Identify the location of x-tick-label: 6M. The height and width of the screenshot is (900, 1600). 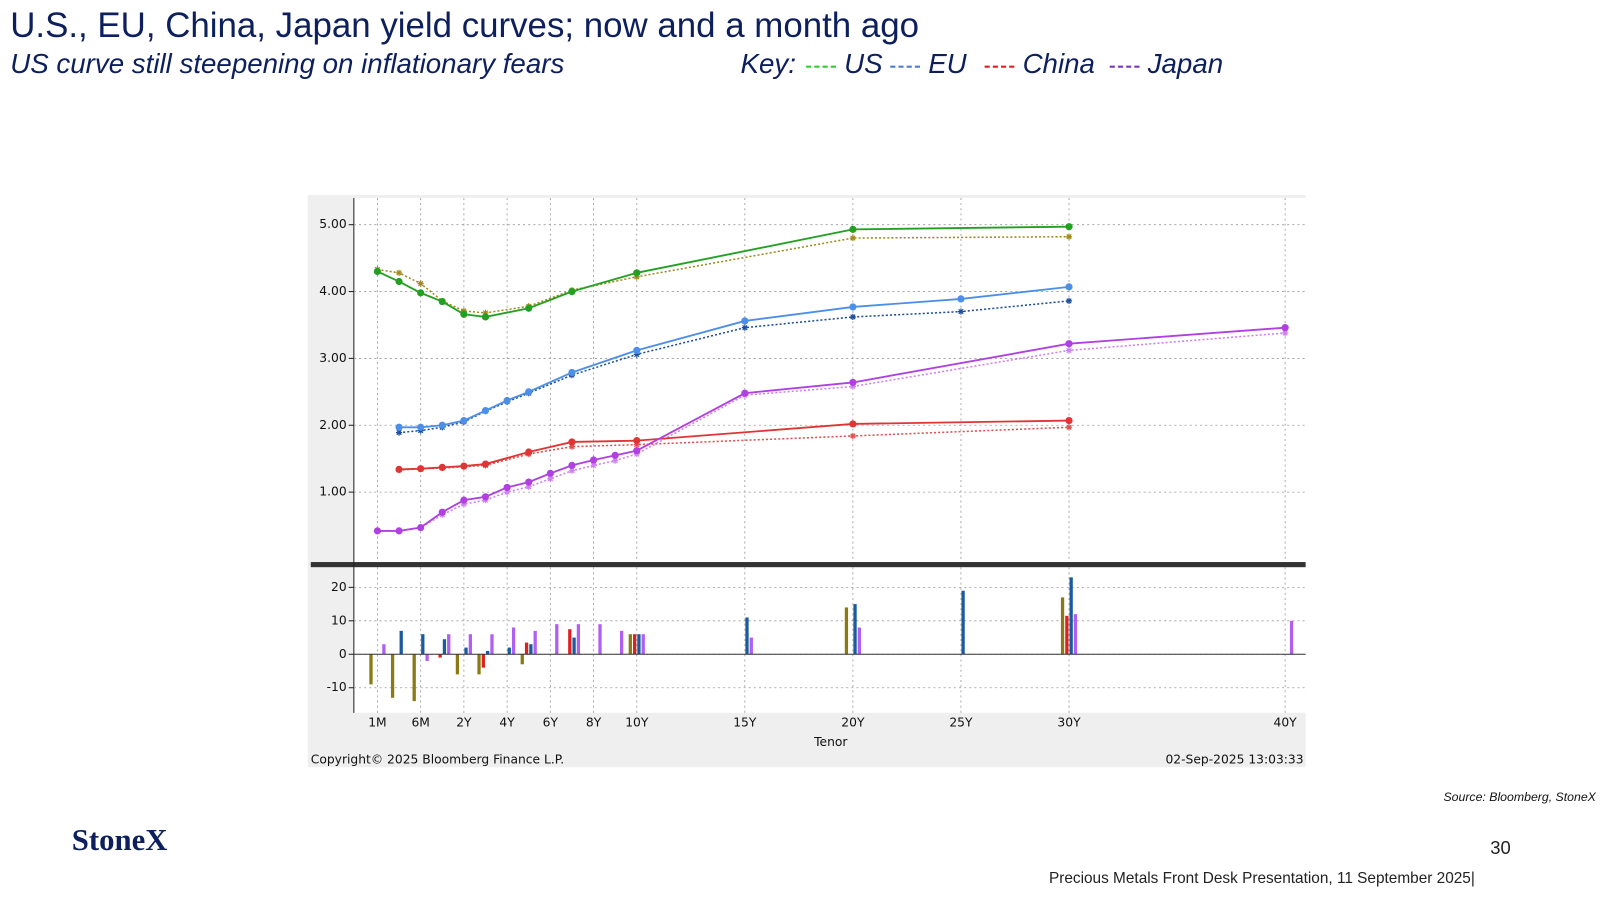
(420, 723).